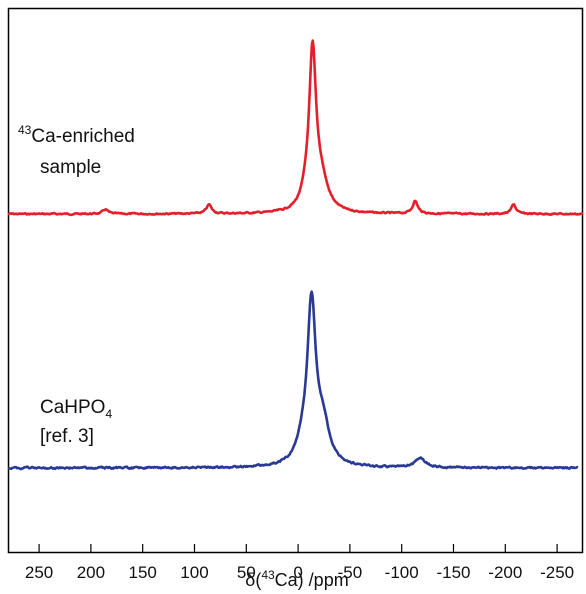 Image resolution: width=586 pixels, height=594 pixels. I want to click on series-label-1-line-1: 43Ca-enriched, so click(76, 135).